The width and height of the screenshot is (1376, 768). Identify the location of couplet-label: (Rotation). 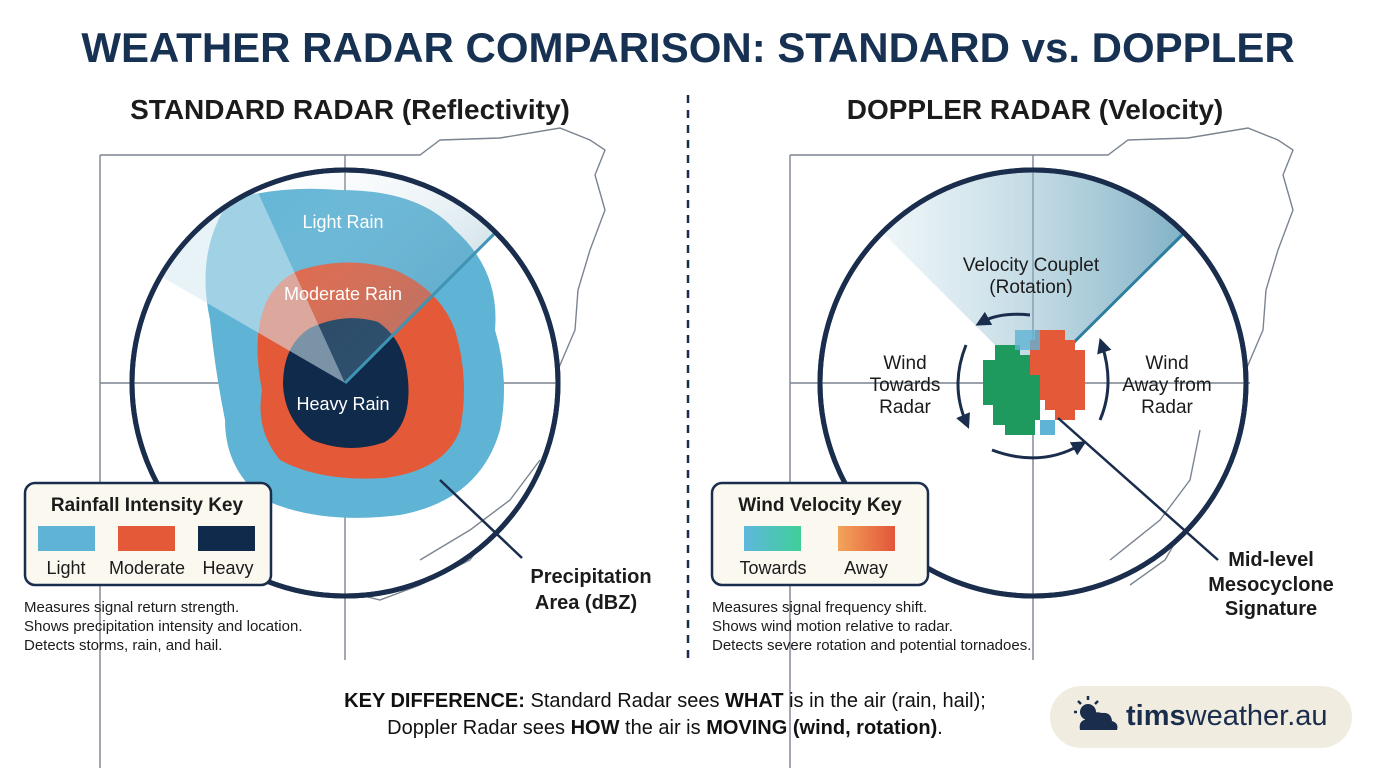
(1030, 287).